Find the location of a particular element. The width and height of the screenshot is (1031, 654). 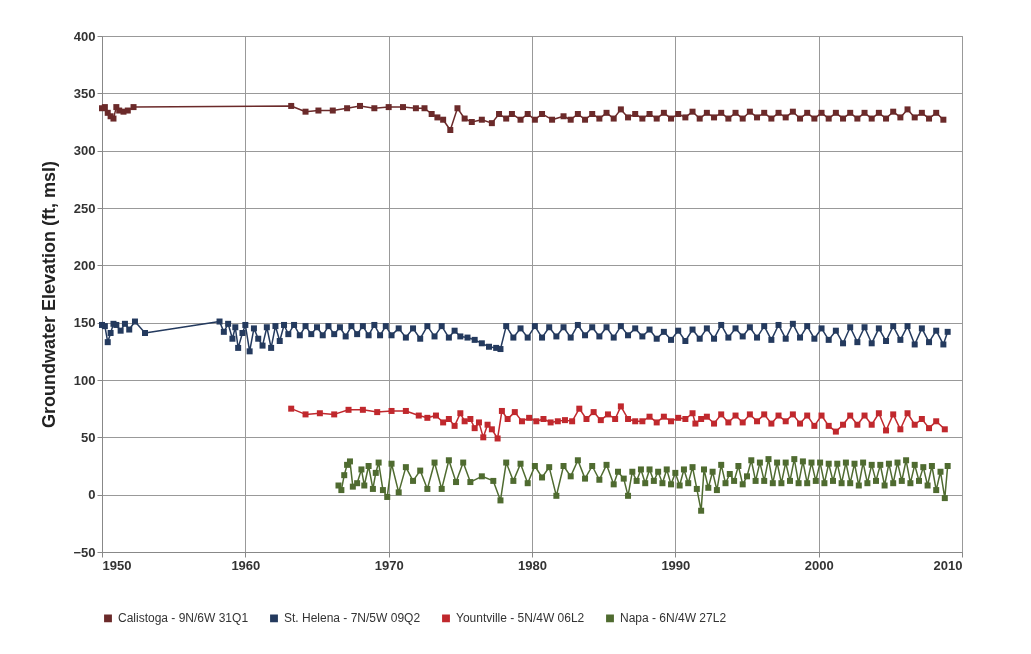

x-tick-label: 2010 is located at coordinates (948, 565).